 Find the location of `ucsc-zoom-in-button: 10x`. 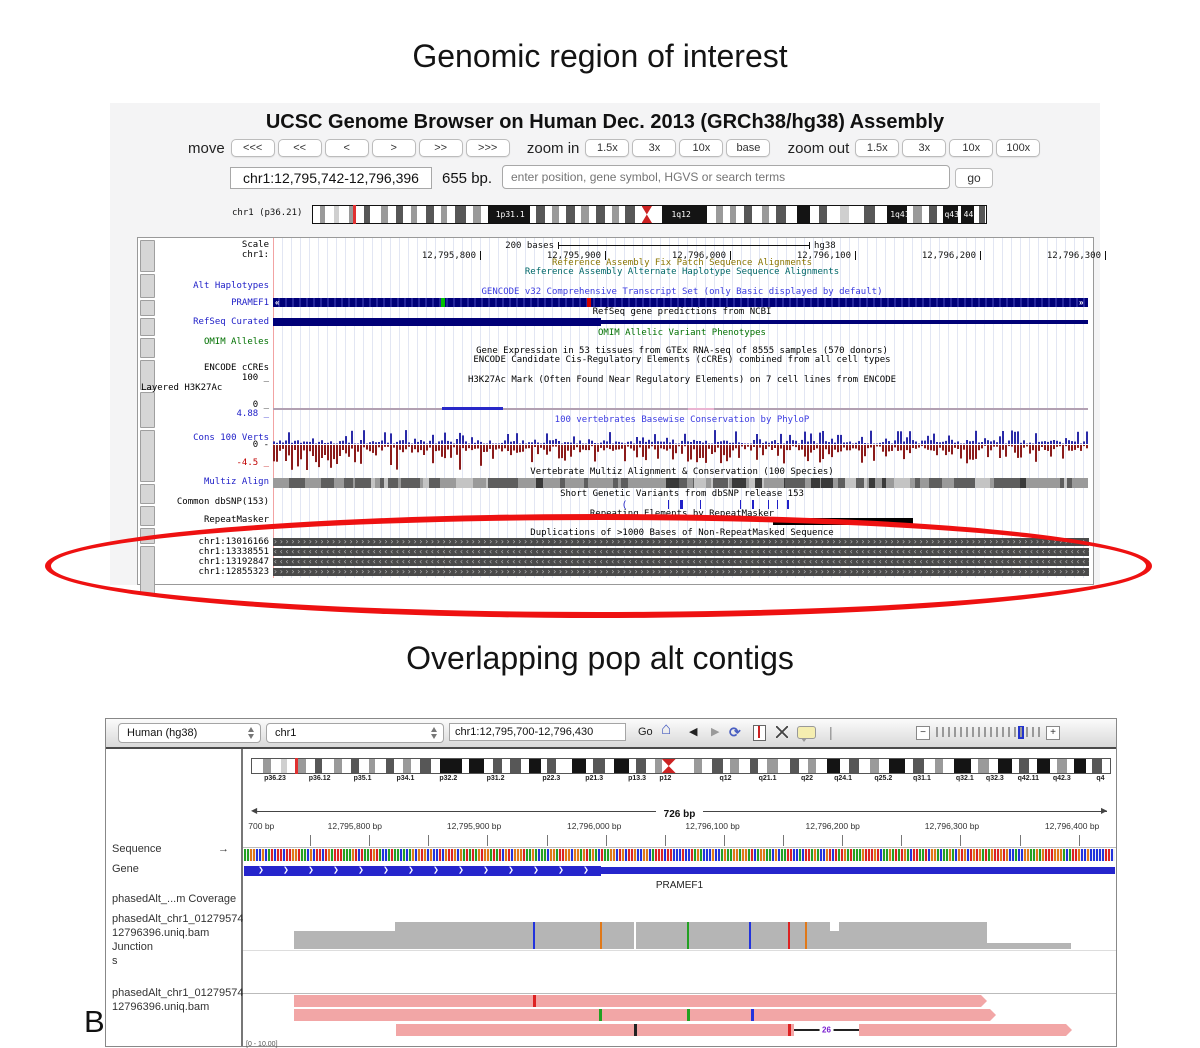

ucsc-zoom-in-button: 10x is located at coordinates (701, 148).